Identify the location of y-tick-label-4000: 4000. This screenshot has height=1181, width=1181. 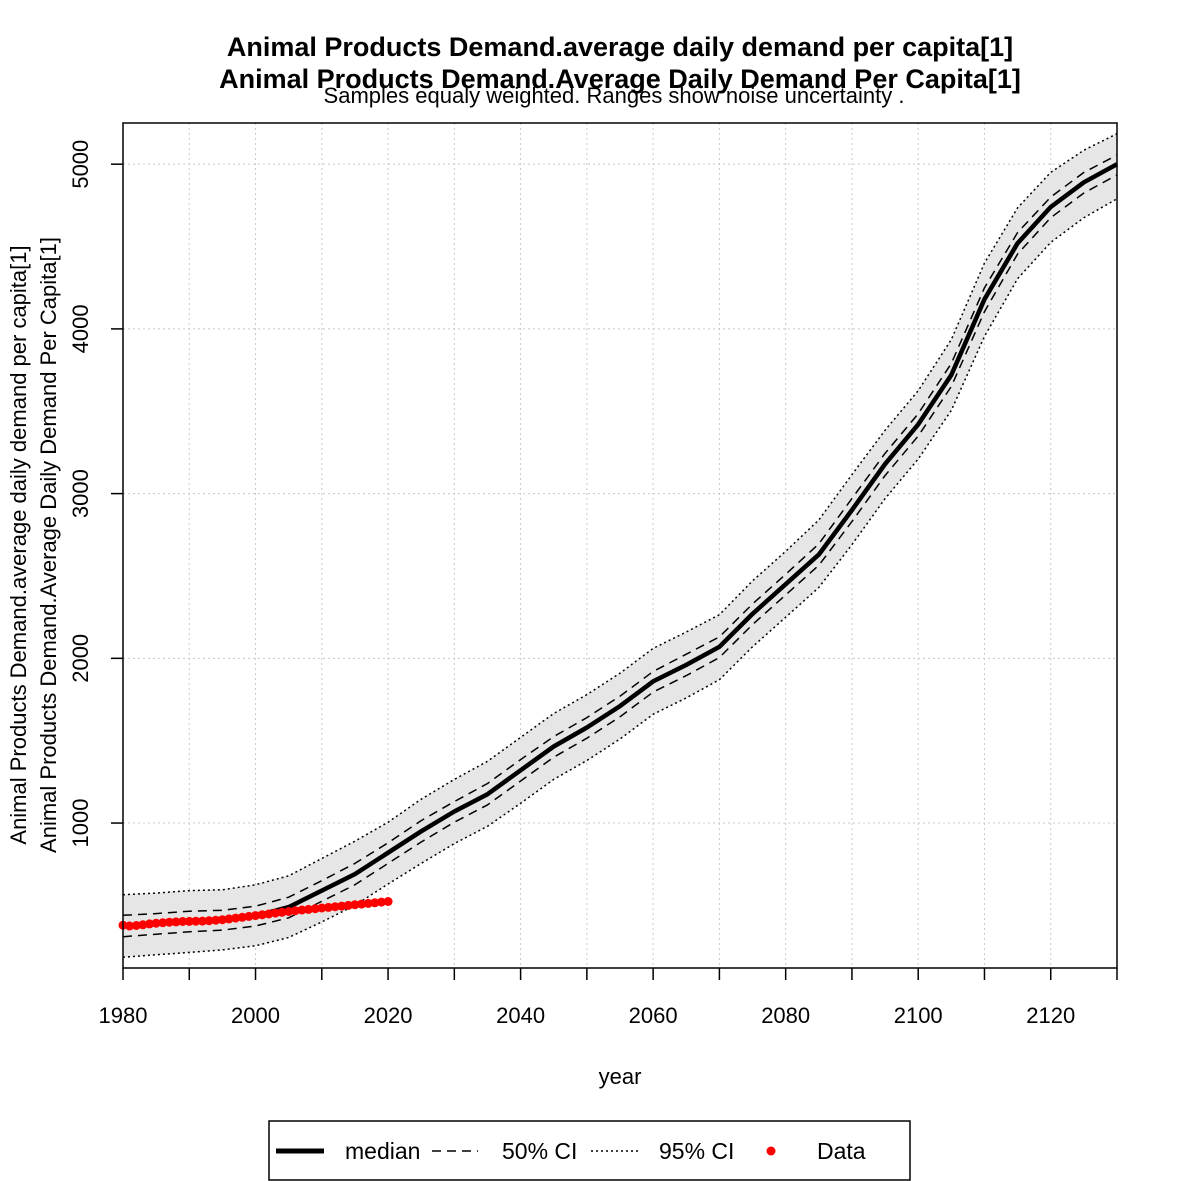
(80, 328).